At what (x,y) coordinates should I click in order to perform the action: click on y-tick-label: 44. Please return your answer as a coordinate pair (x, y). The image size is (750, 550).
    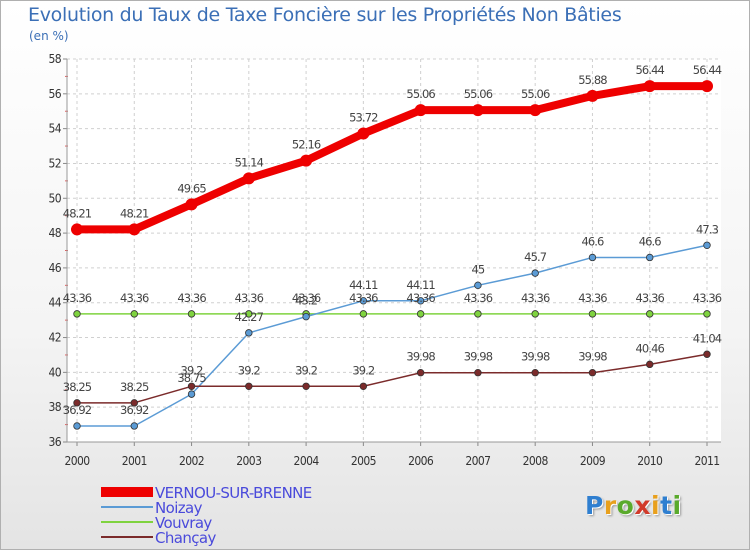
    Looking at the image, I should click on (54, 303).